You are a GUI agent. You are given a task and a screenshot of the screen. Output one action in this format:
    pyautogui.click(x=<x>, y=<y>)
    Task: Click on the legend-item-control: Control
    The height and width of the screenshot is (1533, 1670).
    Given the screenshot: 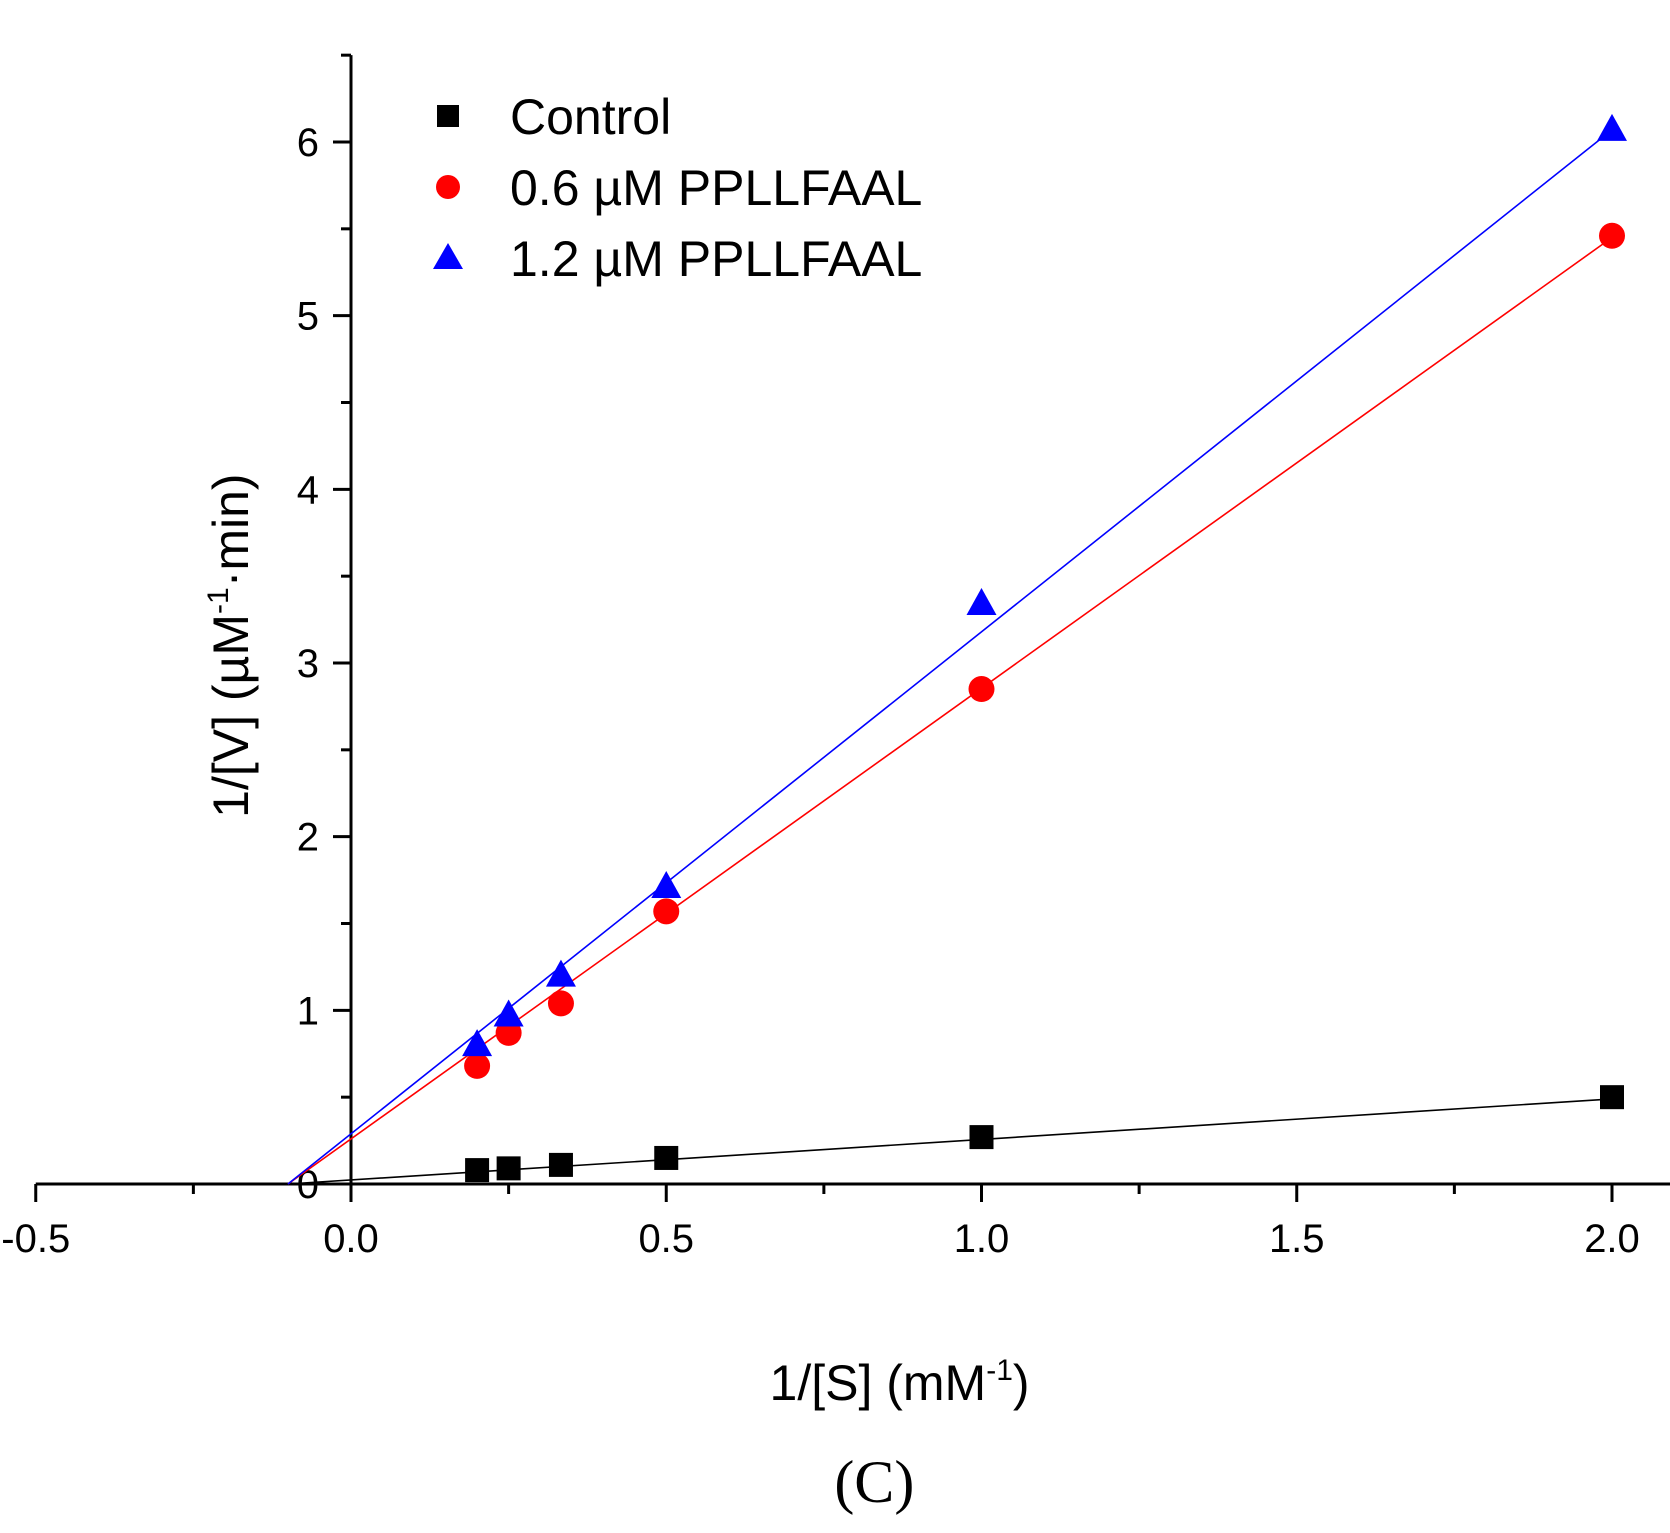 What is the action you would take?
    pyautogui.click(x=554, y=117)
    